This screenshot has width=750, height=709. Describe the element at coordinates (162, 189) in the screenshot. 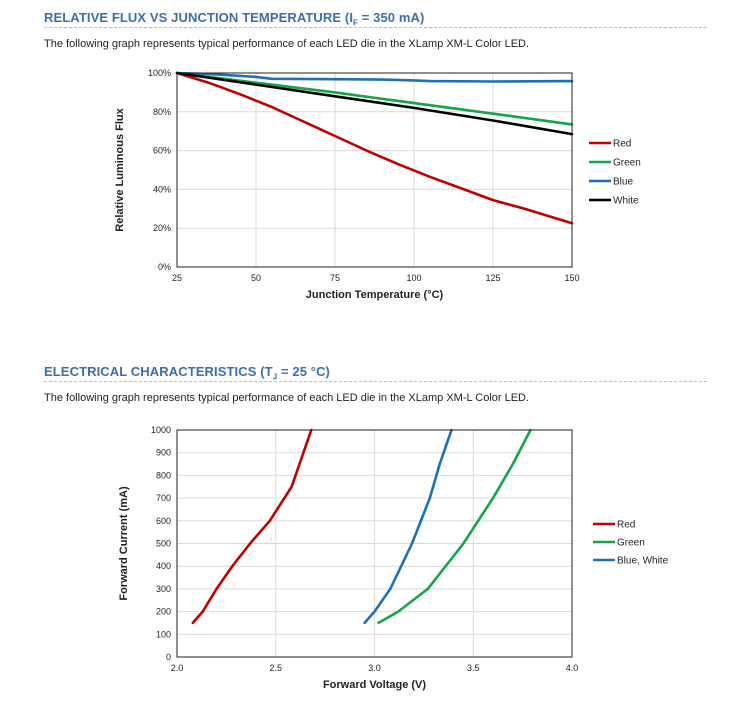

I see `y-tick-label: 40%` at that location.